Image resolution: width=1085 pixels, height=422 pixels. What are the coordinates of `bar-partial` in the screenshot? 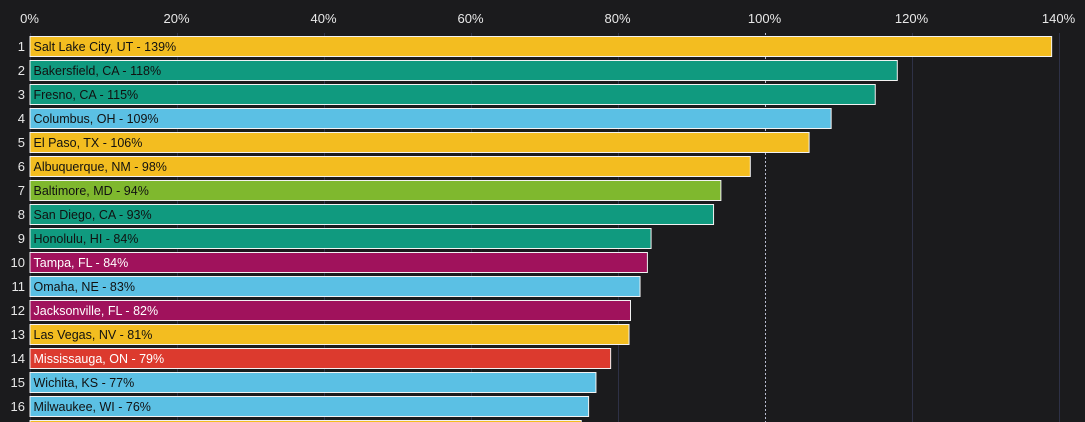 It's located at (305, 421).